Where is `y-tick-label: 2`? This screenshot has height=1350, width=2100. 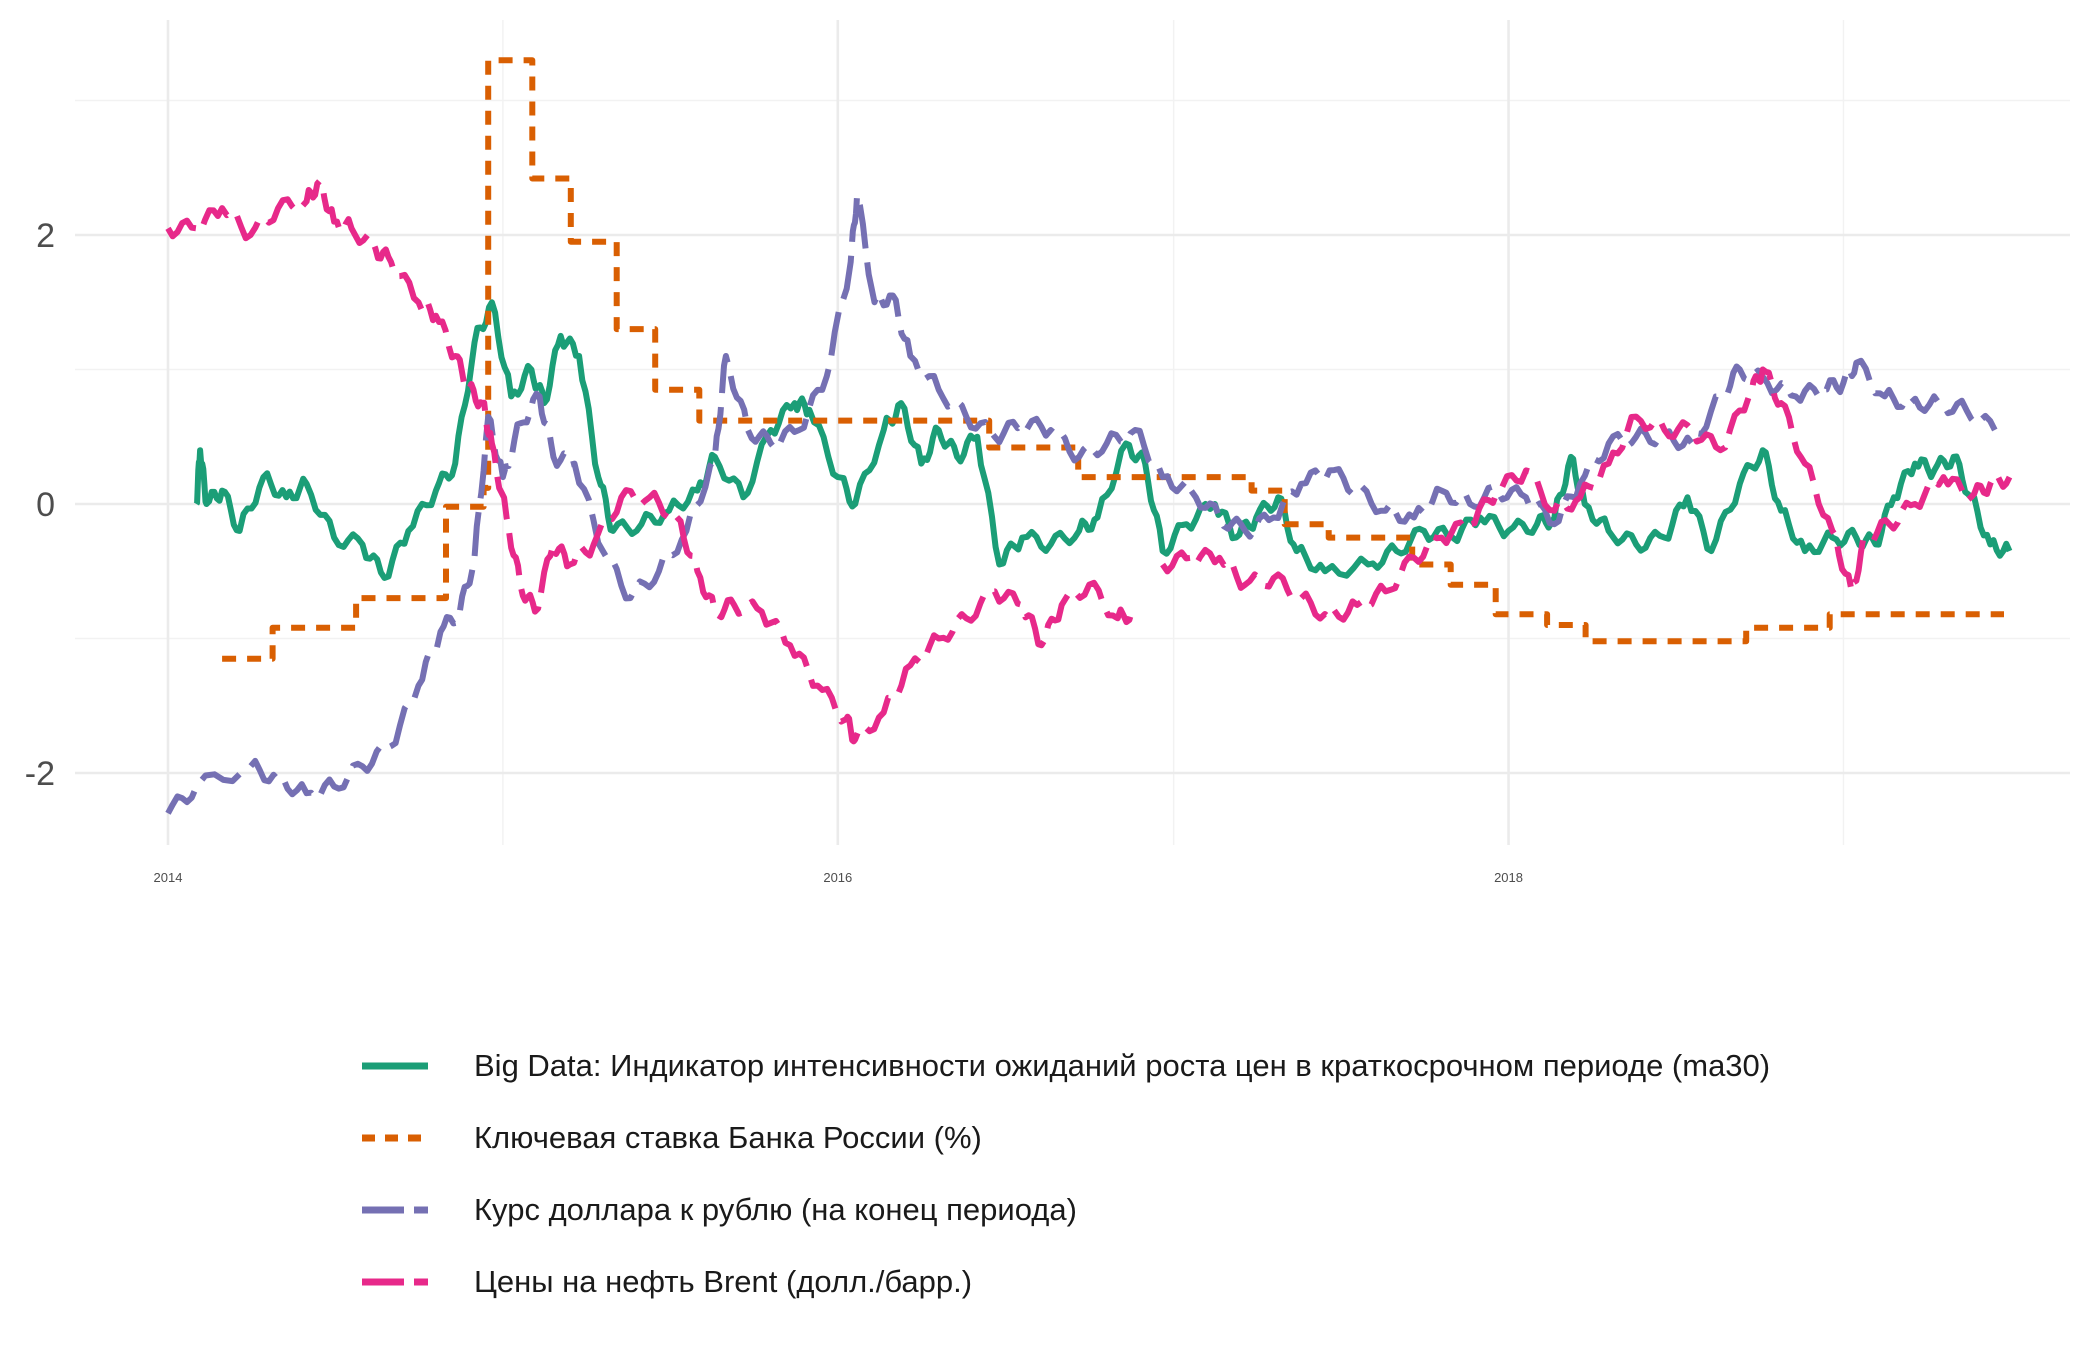 y-tick-label: 2 is located at coordinates (45, 236).